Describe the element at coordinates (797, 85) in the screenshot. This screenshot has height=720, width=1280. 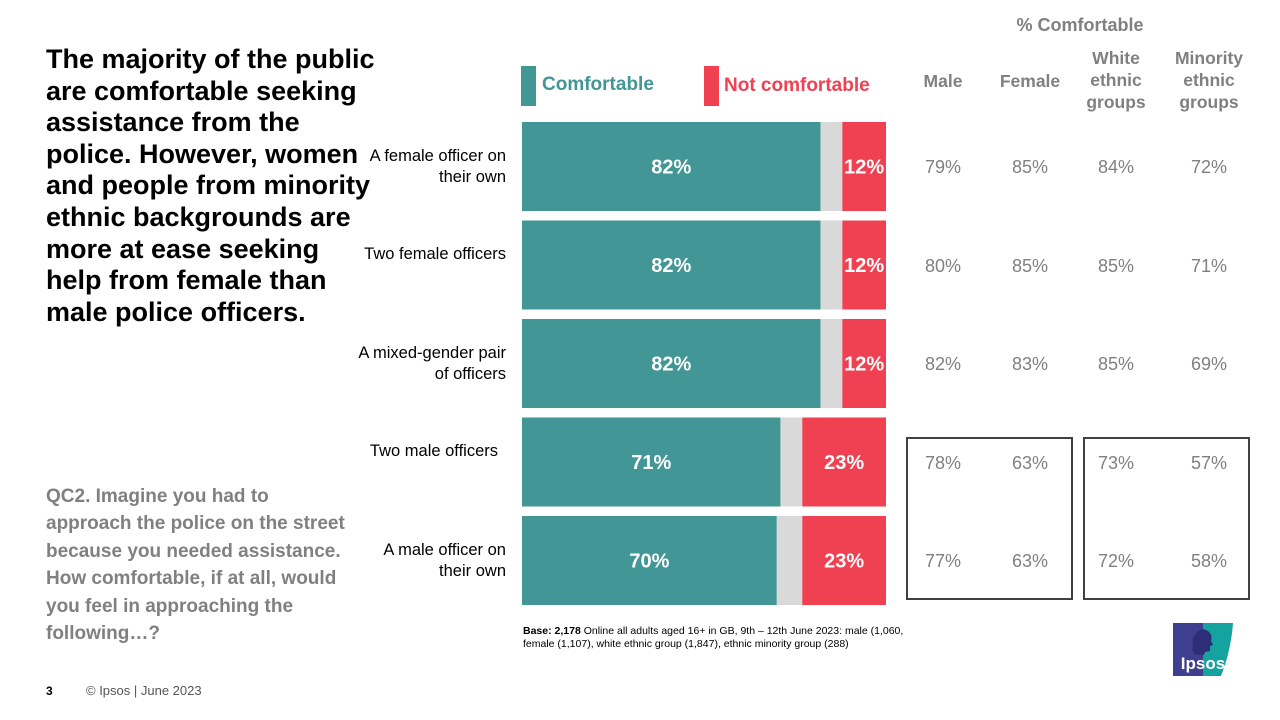
I see `legend-label-not-comfortable: Not comfortable` at that location.